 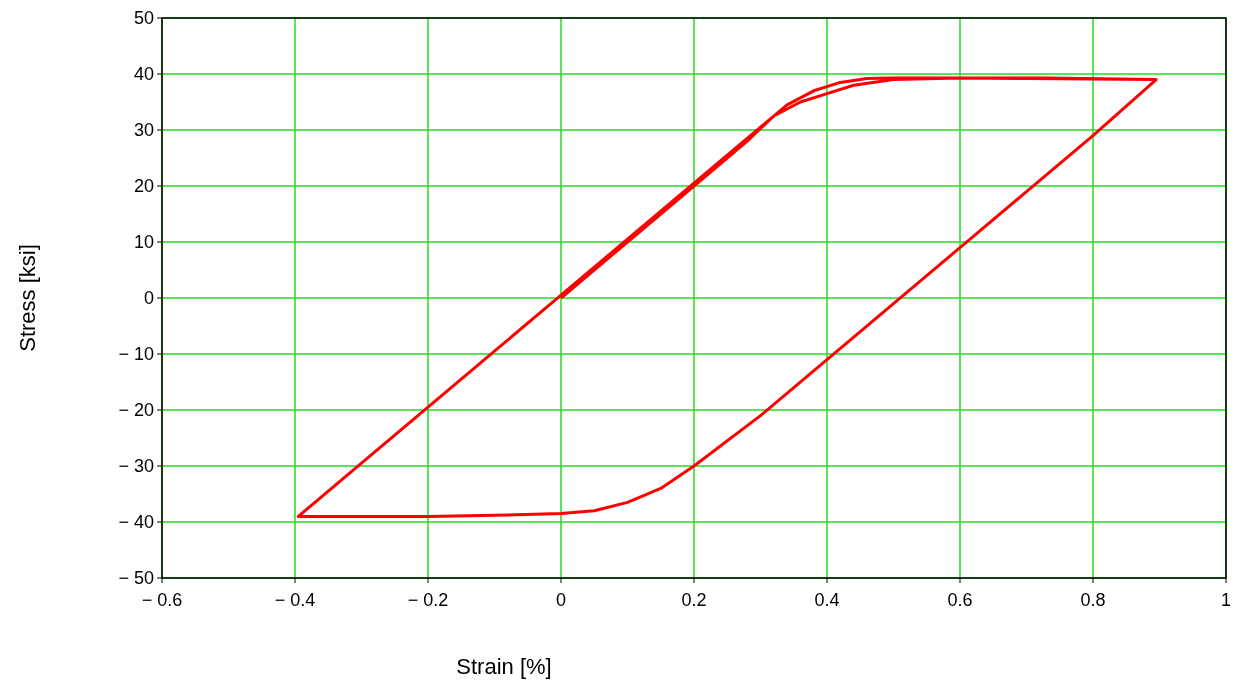 I want to click on x-axis-title: Strain [%], so click(x=504, y=666).